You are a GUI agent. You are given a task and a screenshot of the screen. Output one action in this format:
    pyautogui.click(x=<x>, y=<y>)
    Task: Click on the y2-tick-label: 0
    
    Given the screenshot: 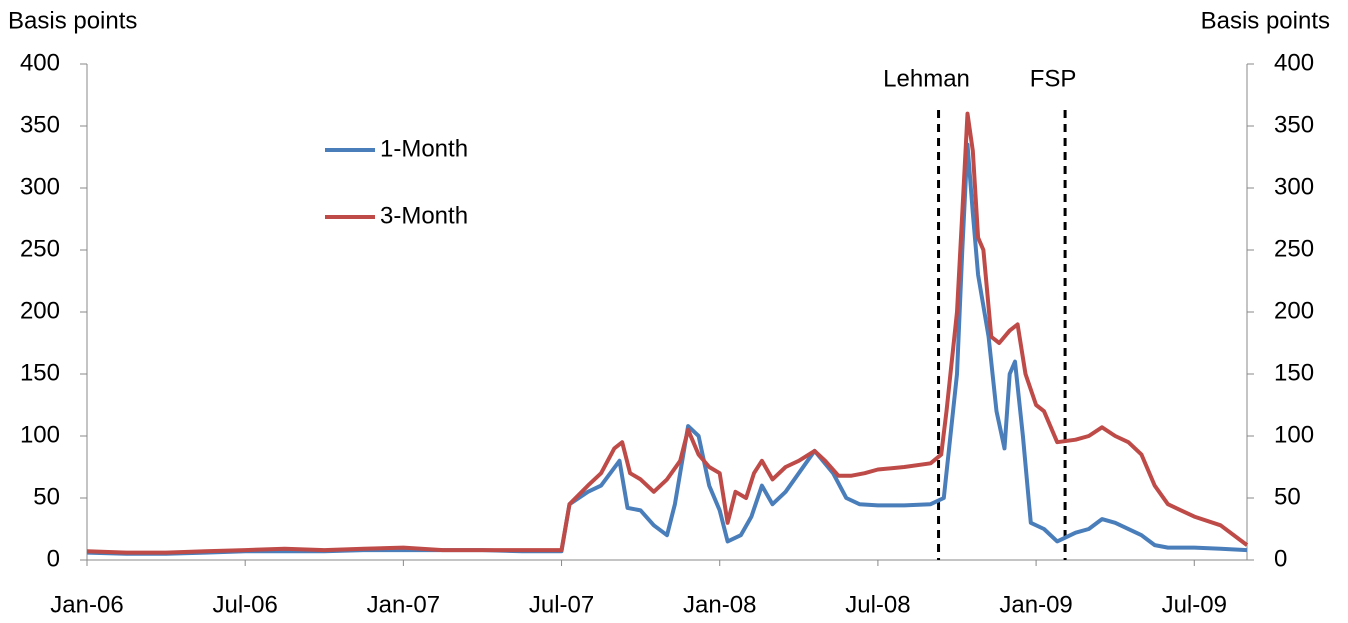 What is the action you would take?
    pyautogui.click(x=1280, y=558)
    